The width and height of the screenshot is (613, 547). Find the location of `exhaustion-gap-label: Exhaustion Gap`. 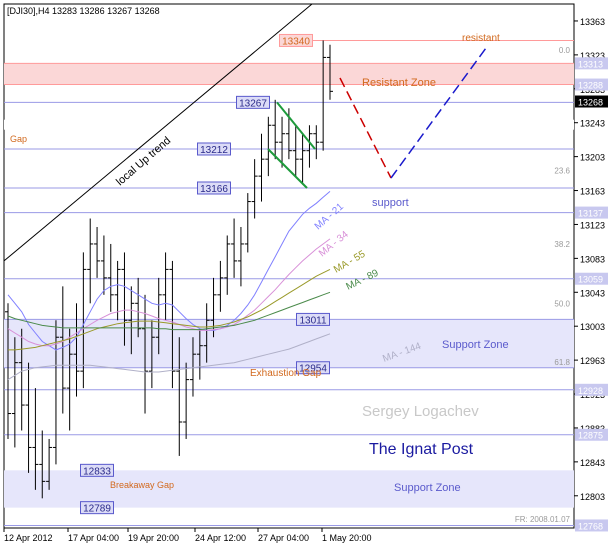

exhaustion-gap-label: Exhaustion Gap is located at coordinates (286, 373).